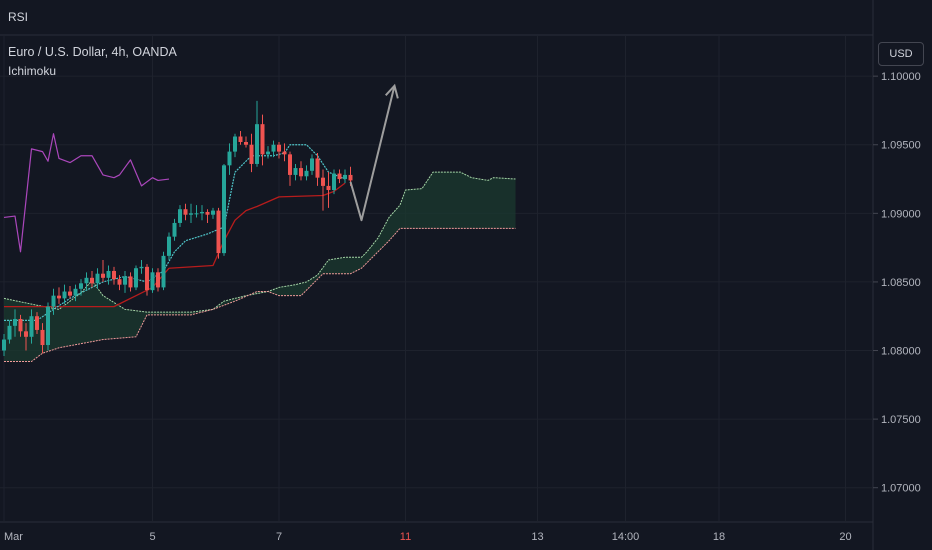 This screenshot has height=550, width=932. What do you see at coordinates (719, 537) in the screenshot?
I see `x-tick-label: 18` at bounding box center [719, 537].